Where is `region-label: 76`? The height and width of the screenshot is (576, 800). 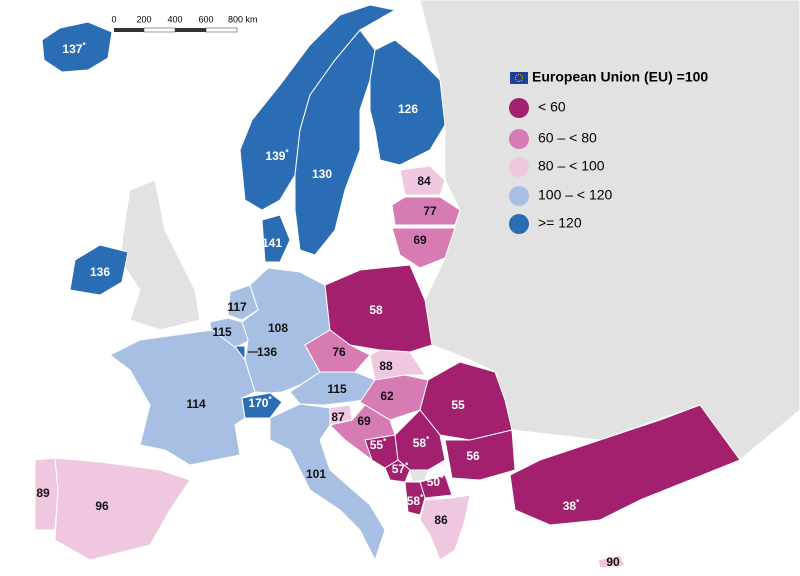
region-label: 76 is located at coordinates (339, 352).